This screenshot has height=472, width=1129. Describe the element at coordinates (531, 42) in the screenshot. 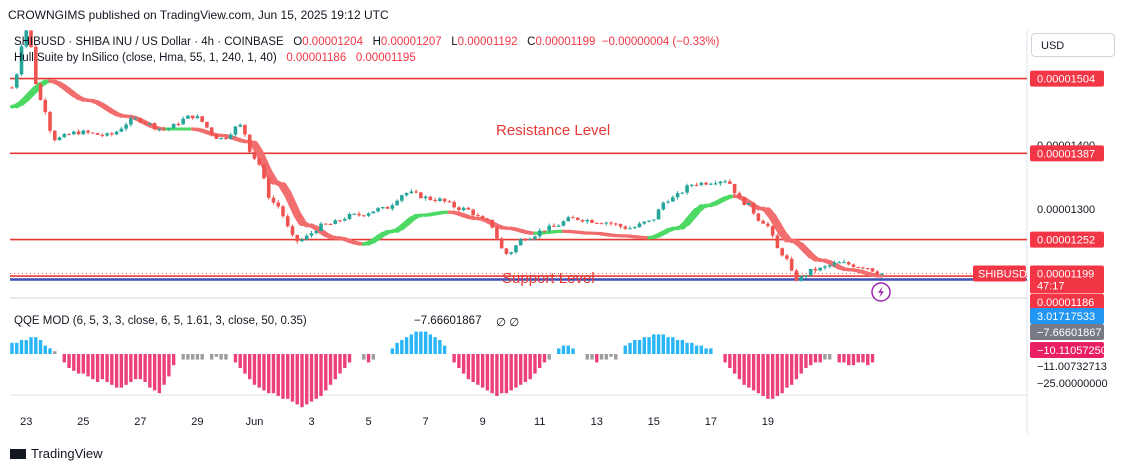

I see `close-label: C` at that location.